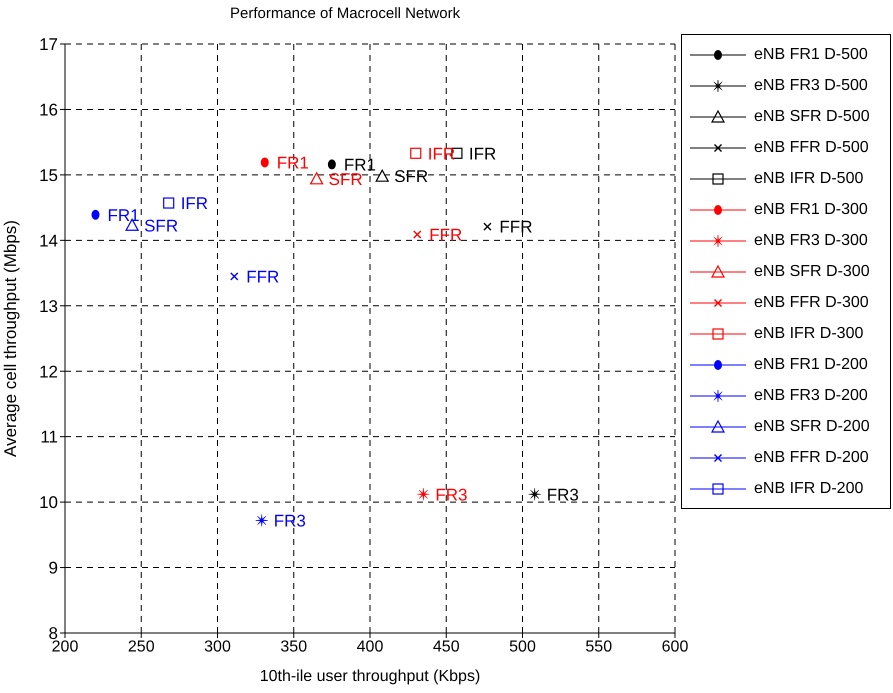 Image resolution: width=893 pixels, height=693 pixels. Describe the element at coordinates (446, 647) in the screenshot. I see `x-tick-label: 450` at that location.